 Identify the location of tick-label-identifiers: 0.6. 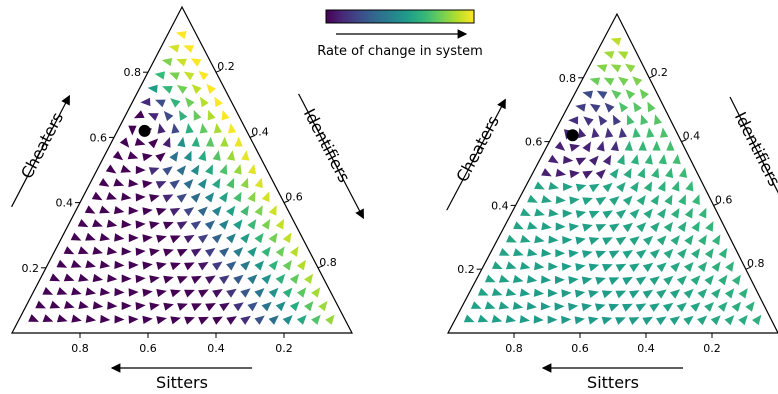
(294, 197).